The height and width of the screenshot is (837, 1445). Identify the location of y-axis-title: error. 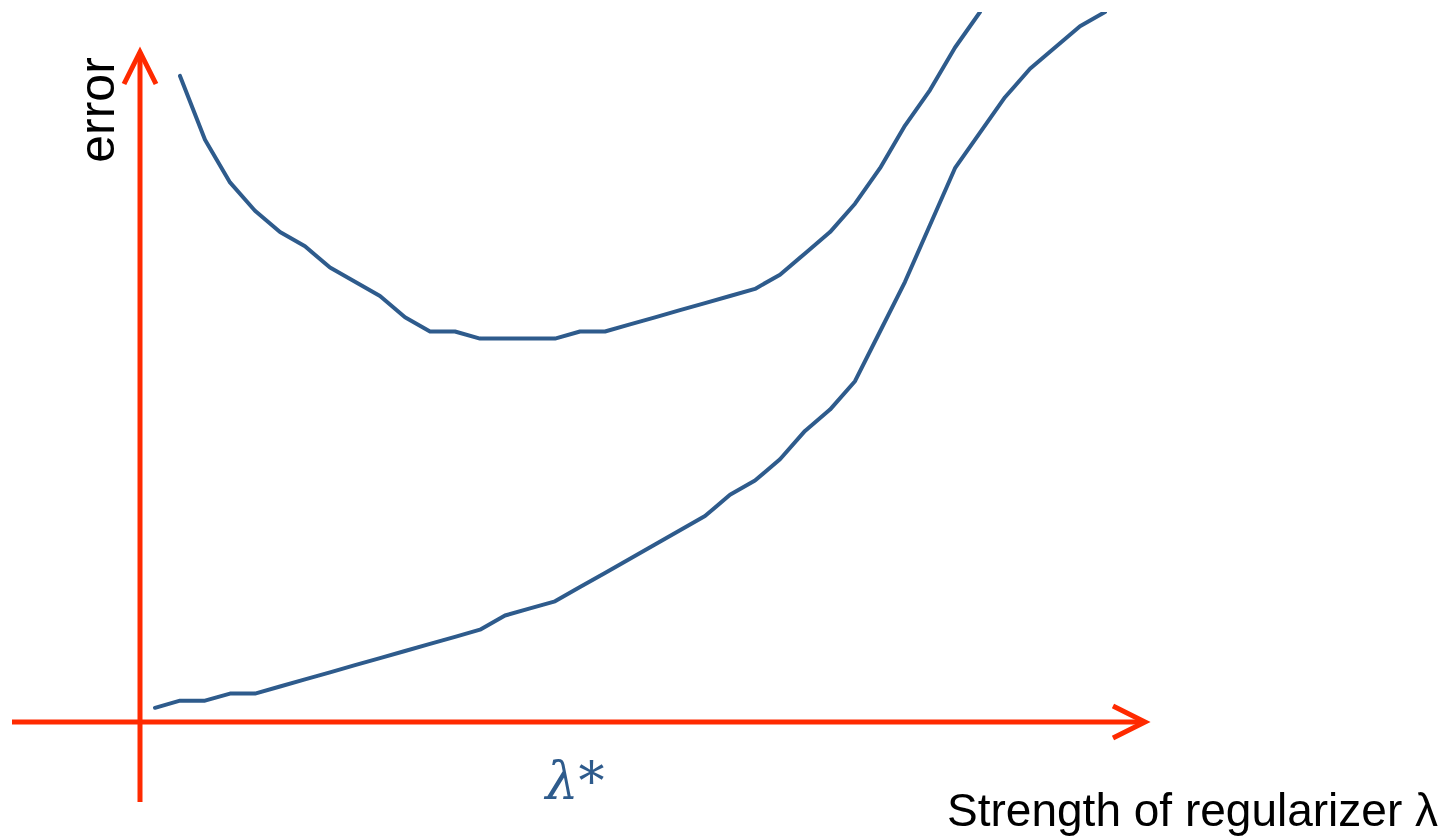
(96, 110).